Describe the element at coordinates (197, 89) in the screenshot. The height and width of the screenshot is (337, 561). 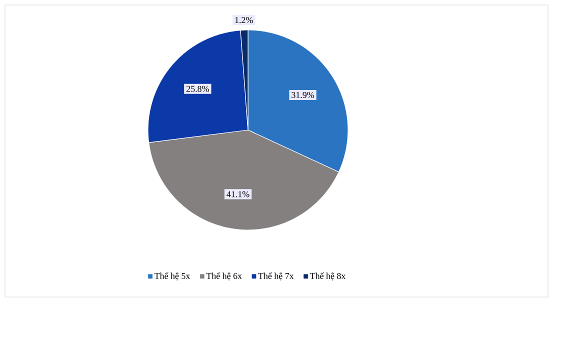
I see `data-label: 25.8%` at that location.